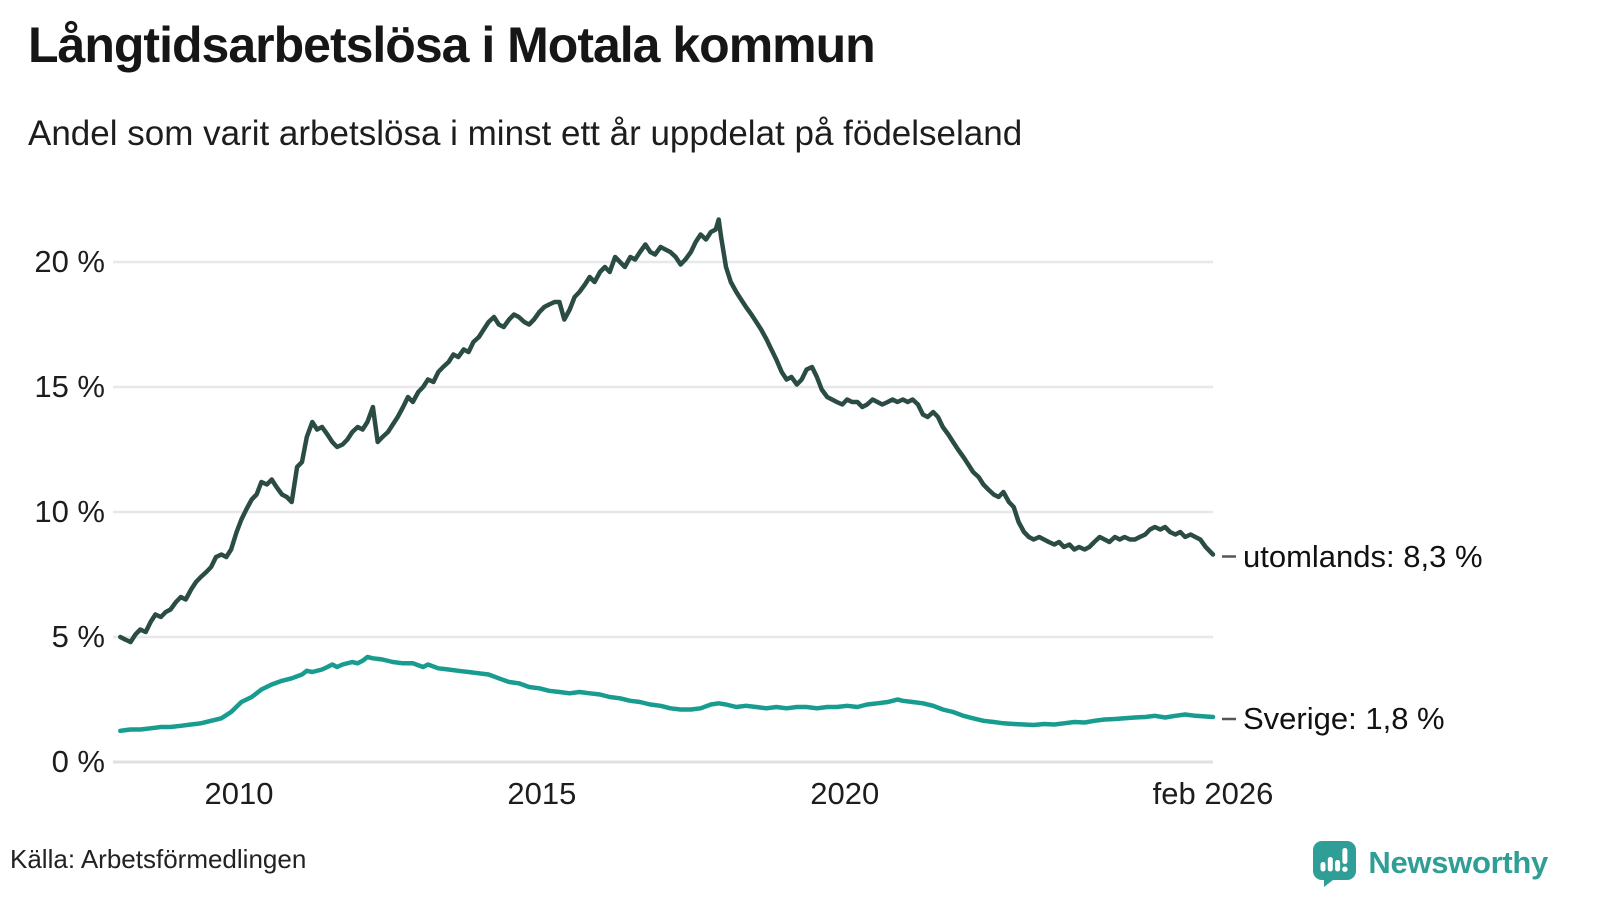 The width and height of the screenshot is (1600, 900). Describe the element at coordinates (667, 694) in the screenshot. I see `series-line-sverige` at that location.